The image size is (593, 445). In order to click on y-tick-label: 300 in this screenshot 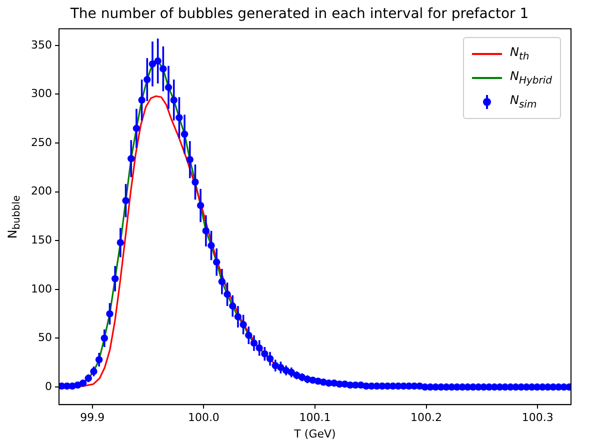, I will do `click(41, 93)`.